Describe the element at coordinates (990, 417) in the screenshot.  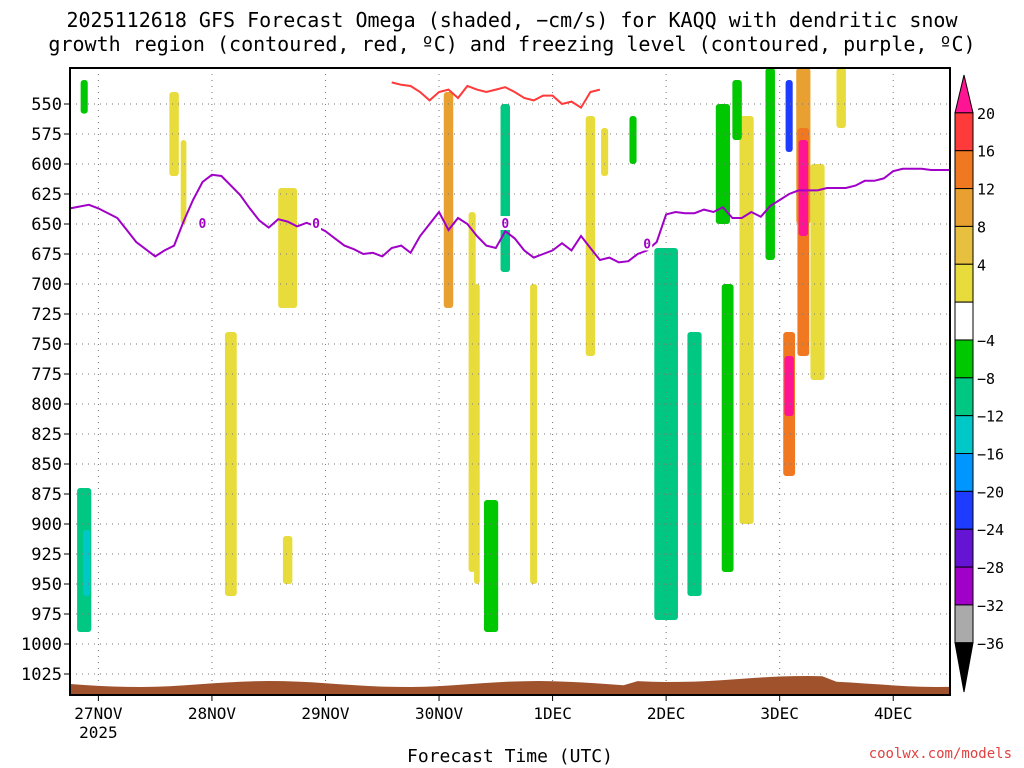
I see `colorbar-label: −12` at that location.